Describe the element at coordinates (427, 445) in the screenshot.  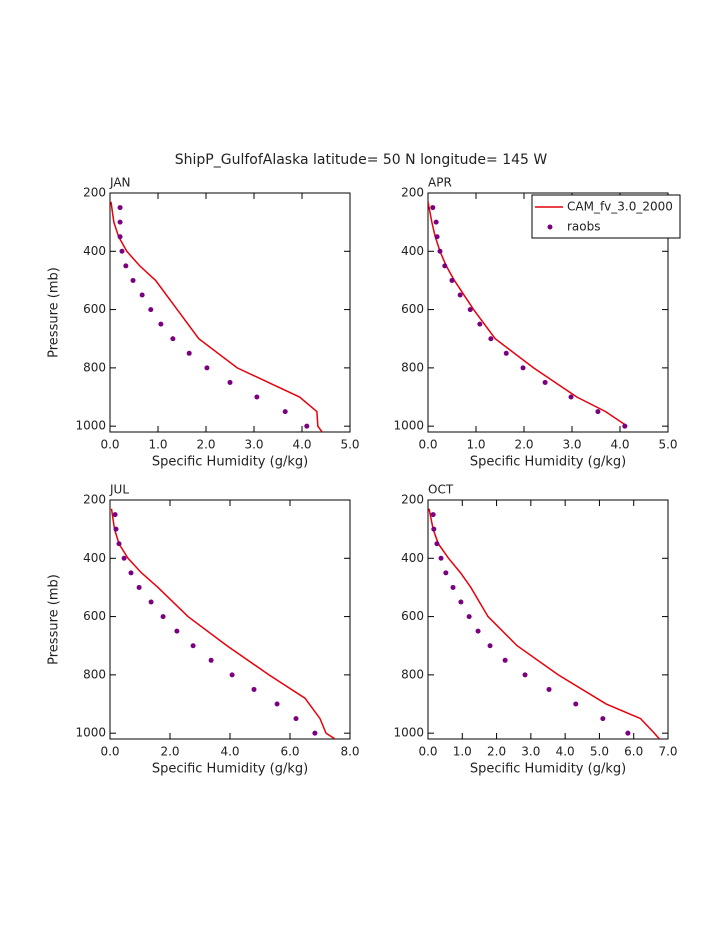
I see `x-tick-label: 0.0` at that location.